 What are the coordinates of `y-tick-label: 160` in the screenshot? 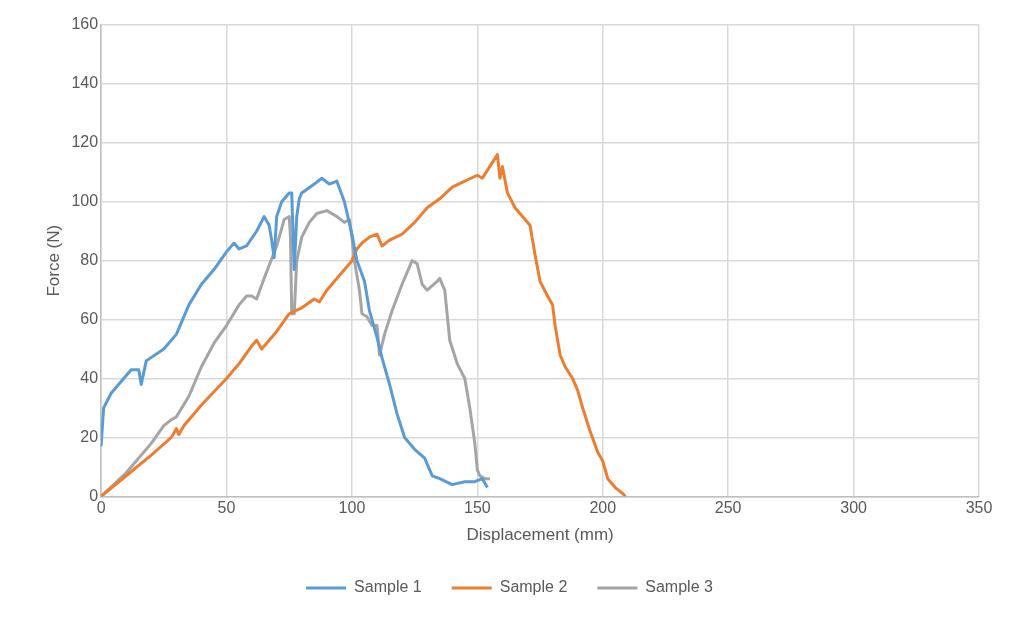 It's located at (85, 24).